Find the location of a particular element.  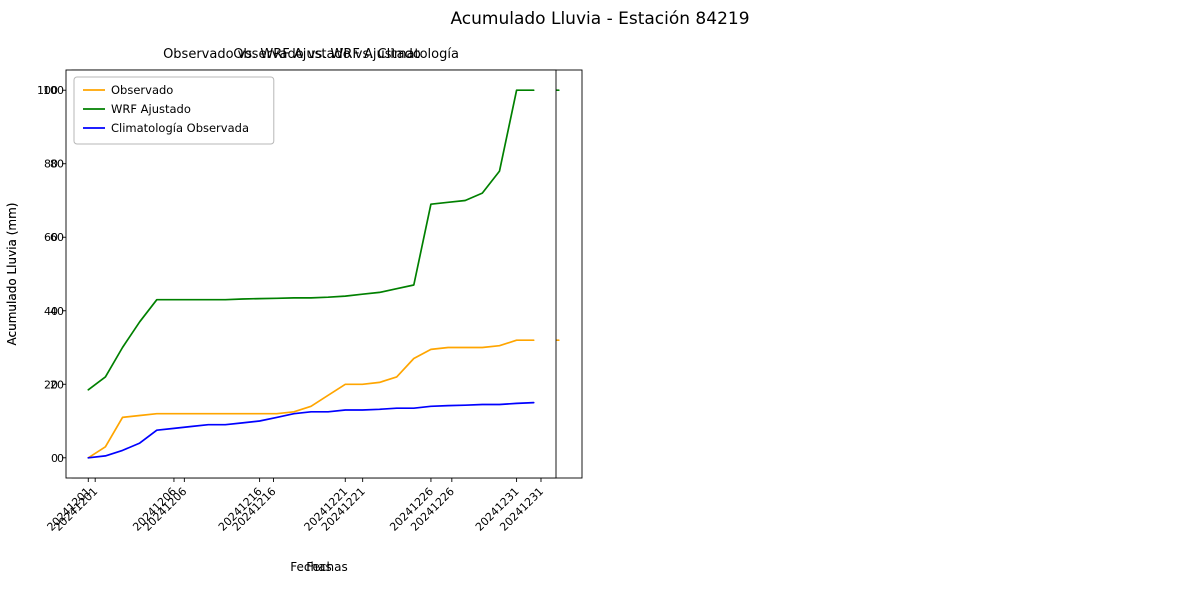

x-tick-label: 20241221 is located at coordinates (326, 509).